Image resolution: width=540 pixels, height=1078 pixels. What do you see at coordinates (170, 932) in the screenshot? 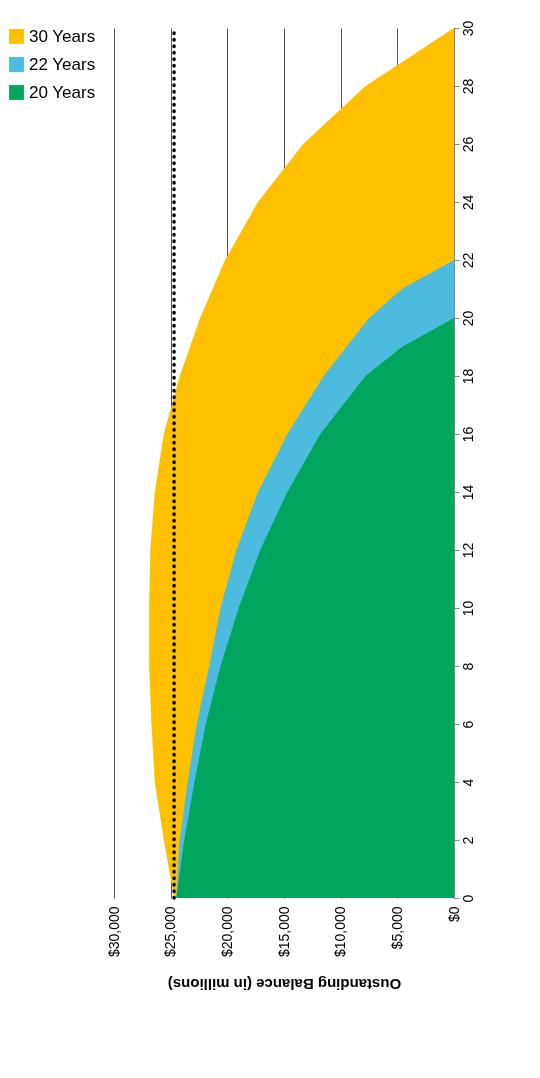
I see `x-tick-label: $25,000` at bounding box center [170, 932].